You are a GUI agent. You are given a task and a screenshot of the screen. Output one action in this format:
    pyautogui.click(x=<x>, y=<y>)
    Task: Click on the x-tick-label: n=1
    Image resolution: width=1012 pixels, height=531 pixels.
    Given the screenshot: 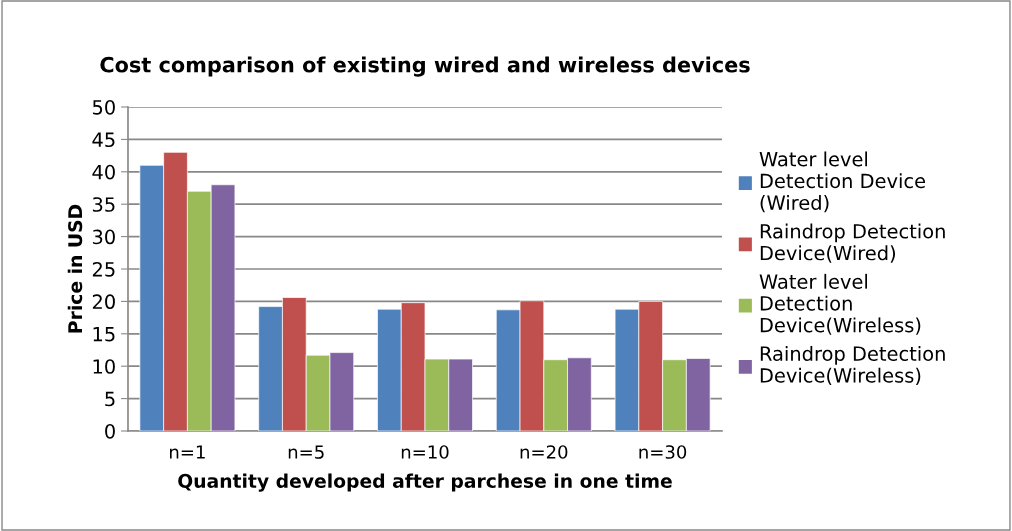 What is the action you would take?
    pyautogui.click(x=187, y=452)
    